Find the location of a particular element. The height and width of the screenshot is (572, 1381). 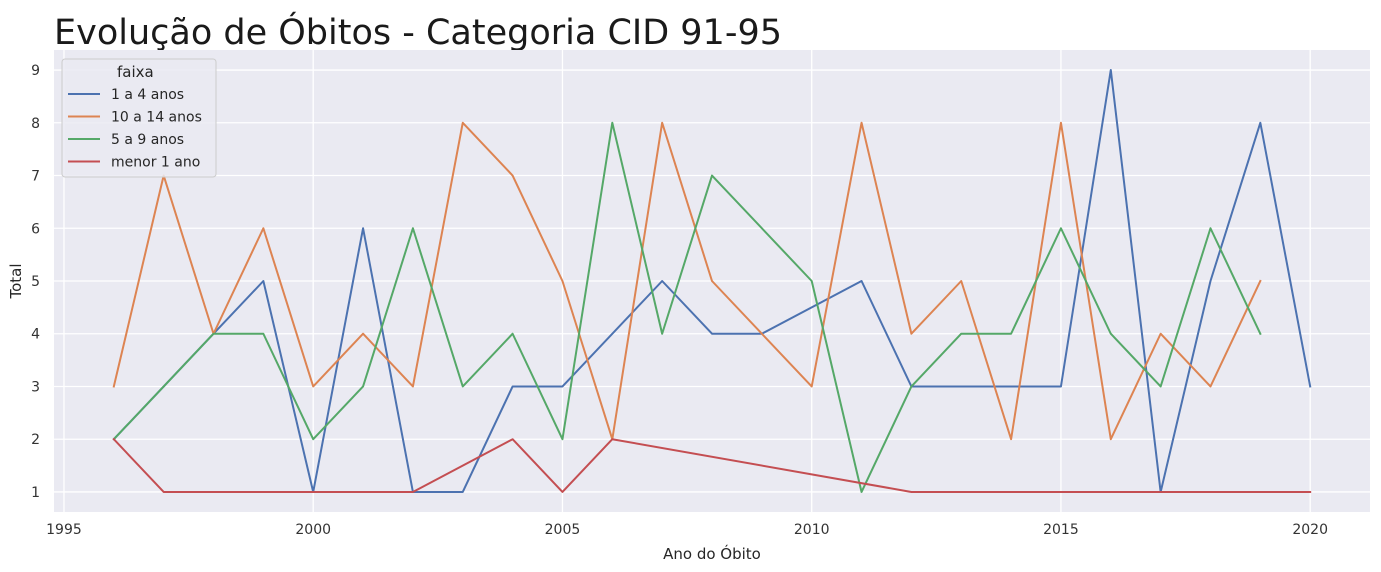

y-tick-label: 5 is located at coordinates (35, 282).